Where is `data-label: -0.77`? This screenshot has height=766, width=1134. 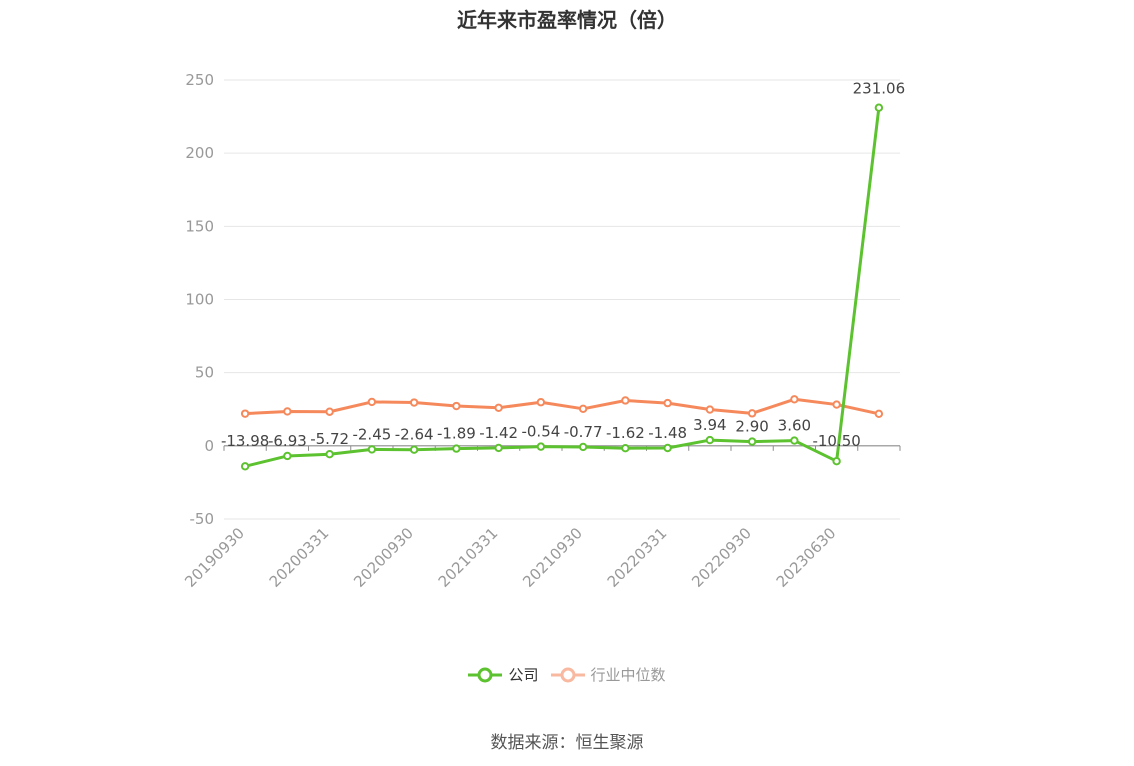 data-label: -0.77 is located at coordinates (583, 432).